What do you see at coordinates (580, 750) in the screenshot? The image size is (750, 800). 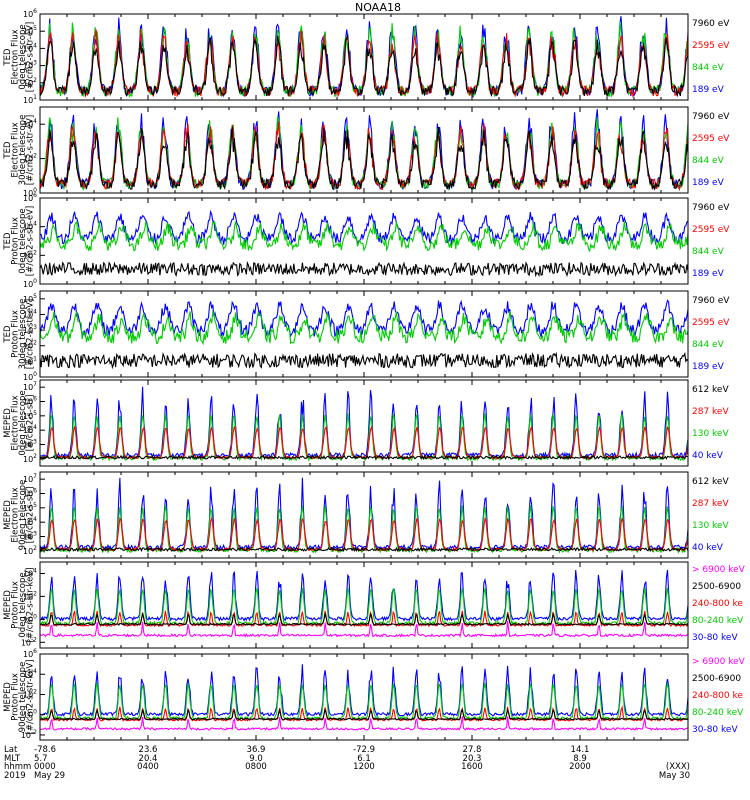 I see `x-tick-lat: 14.1` at bounding box center [580, 750].